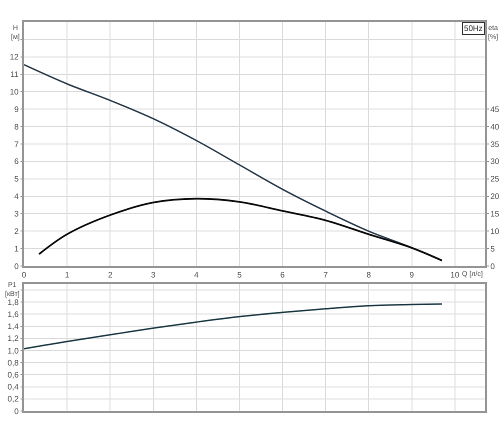  What do you see at coordinates (473, 28) in the screenshot?
I see `annotation: 50Hz` at bounding box center [473, 28].